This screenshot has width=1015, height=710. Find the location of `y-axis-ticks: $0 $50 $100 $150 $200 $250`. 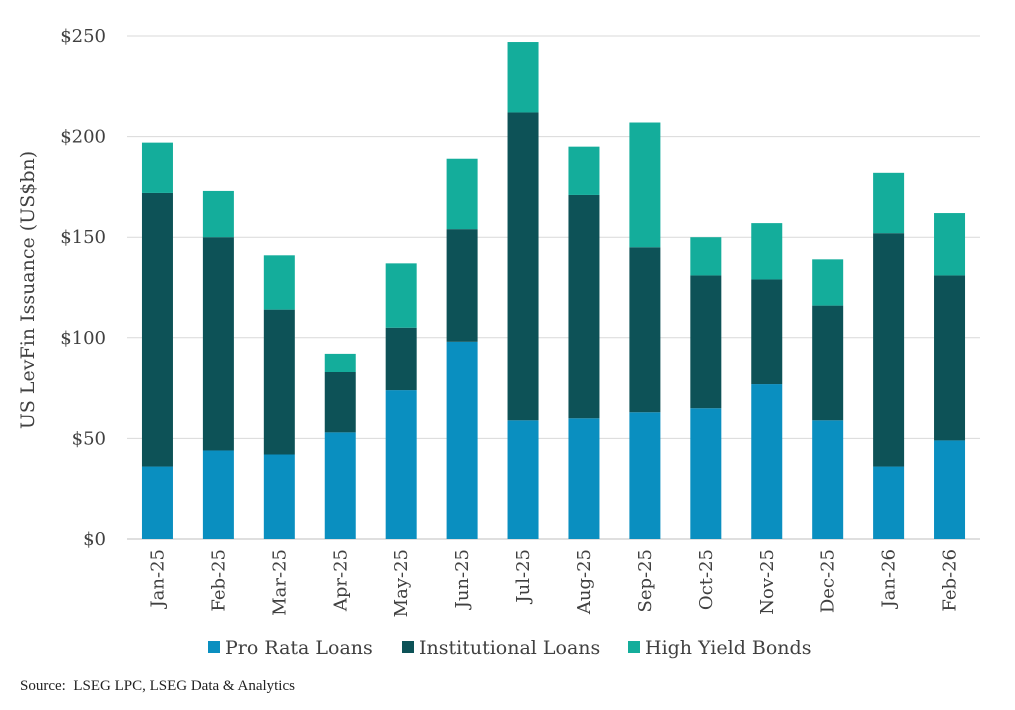

y-axis-ticks: $0 $50 $100 $150 $200 $250 is located at coordinates (83, 288).